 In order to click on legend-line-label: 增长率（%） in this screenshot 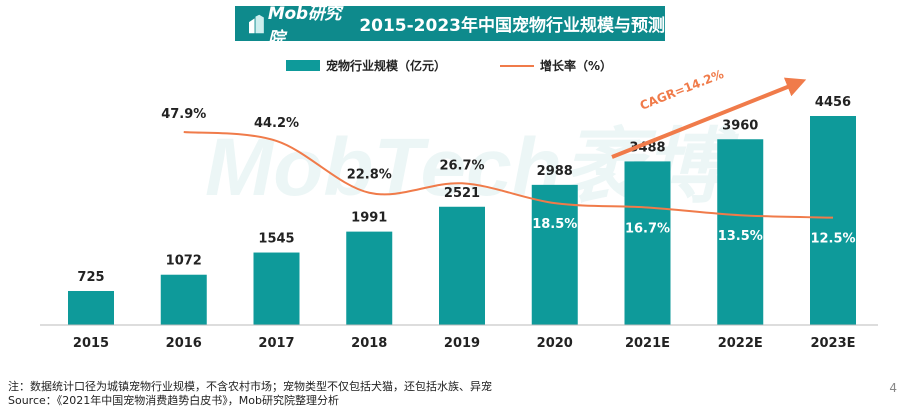, I will do `click(576, 66)`.